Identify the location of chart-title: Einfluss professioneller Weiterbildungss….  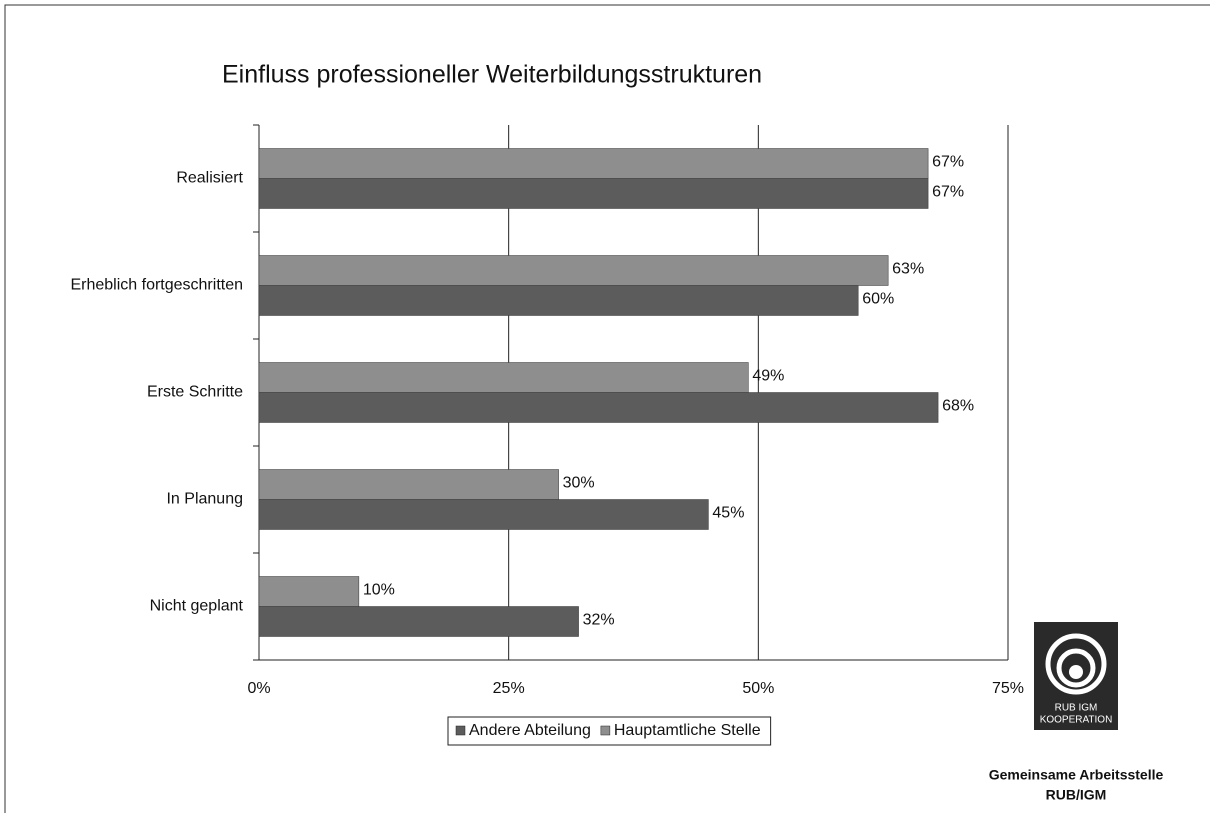
(492, 75).